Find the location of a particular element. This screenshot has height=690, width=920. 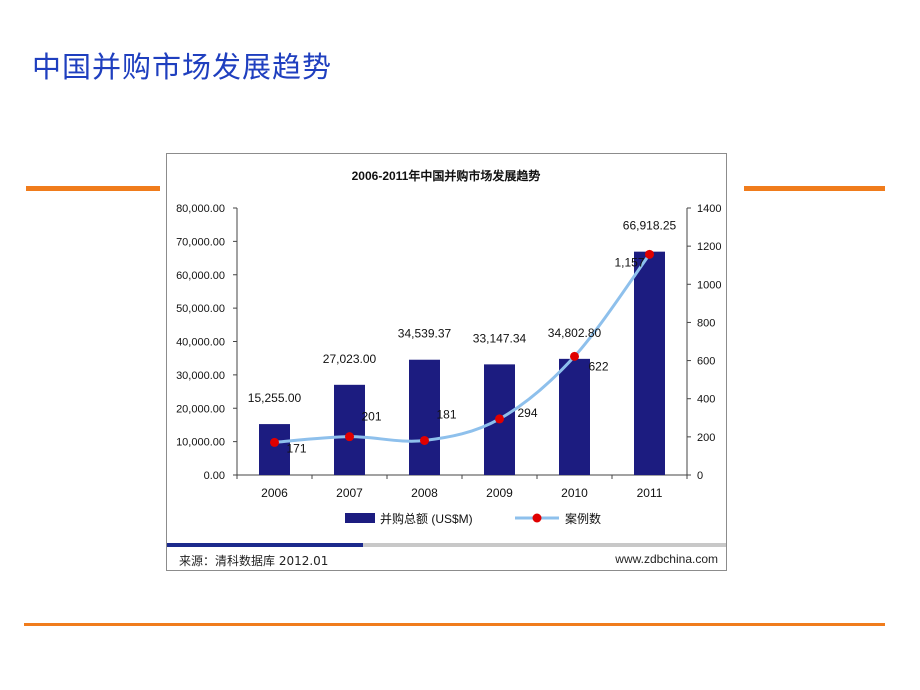

y-left-tick-label: 0.00 is located at coordinates (214, 476).